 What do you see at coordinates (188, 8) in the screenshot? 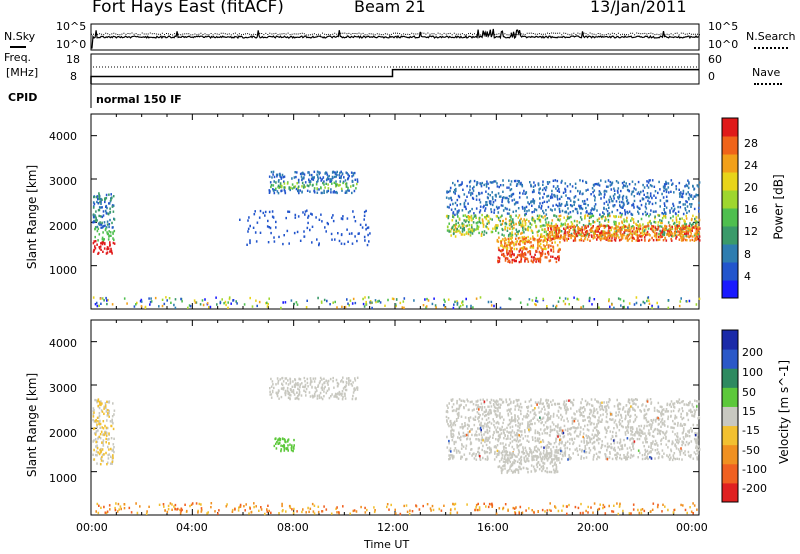
I see `station-title: Fort Hays East (fitACF)` at bounding box center [188, 8].